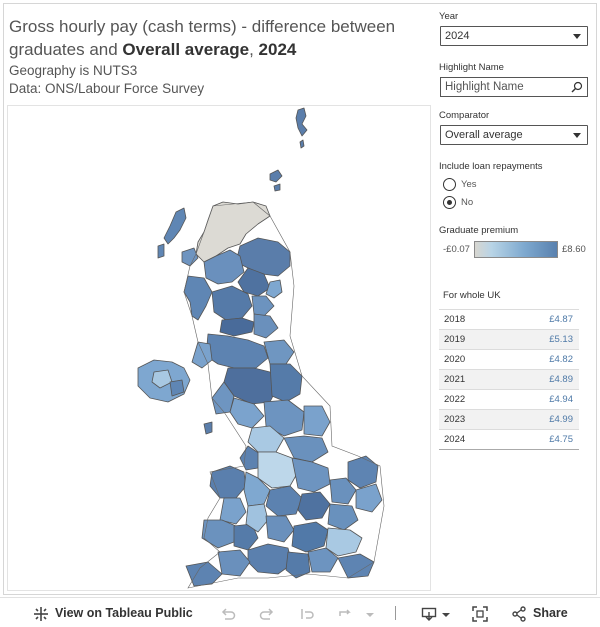 Image resolution: width=600 pixels, height=627 pixels. Describe the element at coordinates (484, 87) in the screenshot. I see `highlight-placeholder: Highlight Name` at that location.